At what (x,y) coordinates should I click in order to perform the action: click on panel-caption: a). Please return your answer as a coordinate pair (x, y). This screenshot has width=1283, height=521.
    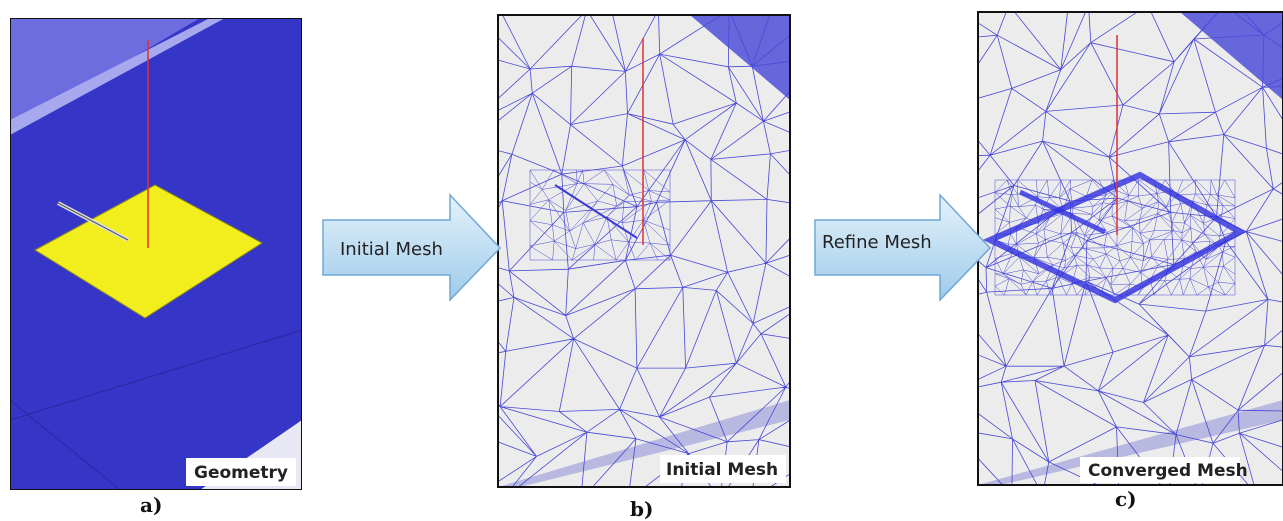
    Looking at the image, I should click on (151, 505).